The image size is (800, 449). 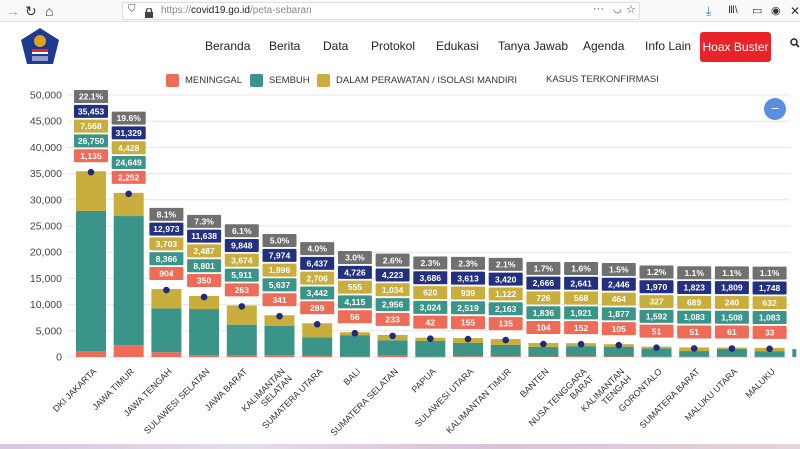 I want to click on legend-item-terkonfirmasi: KASUS TERKONFIRMASI, so click(x=602, y=79).